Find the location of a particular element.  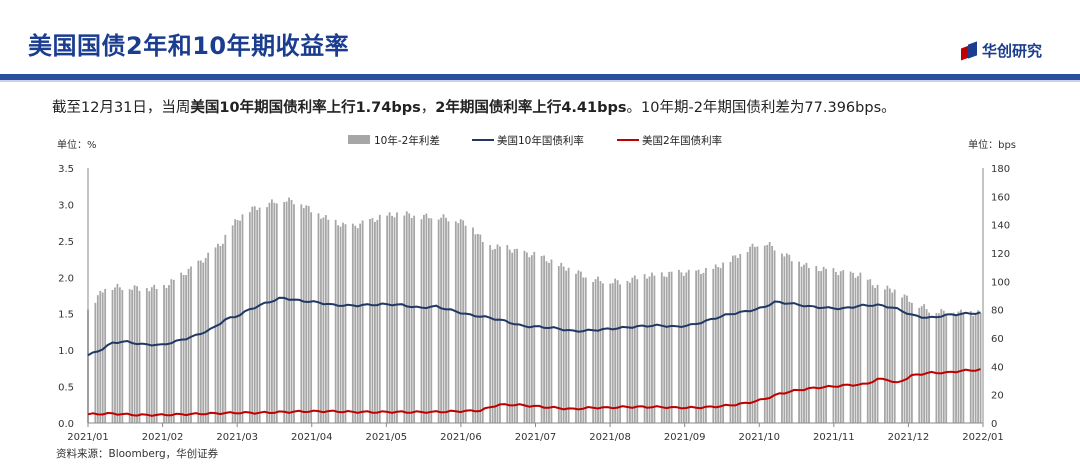

left-tick-label: 1.5 is located at coordinates (66, 315).